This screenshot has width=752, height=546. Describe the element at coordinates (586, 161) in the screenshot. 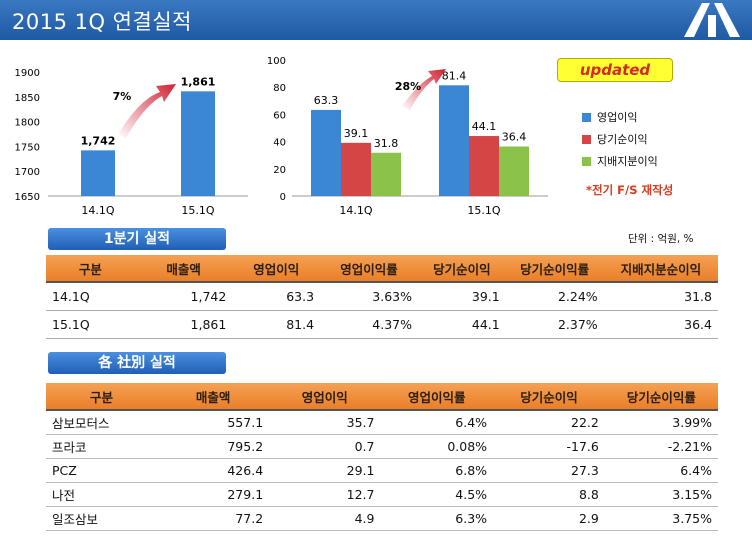

I see `legend-swatch-ctrl` at that location.